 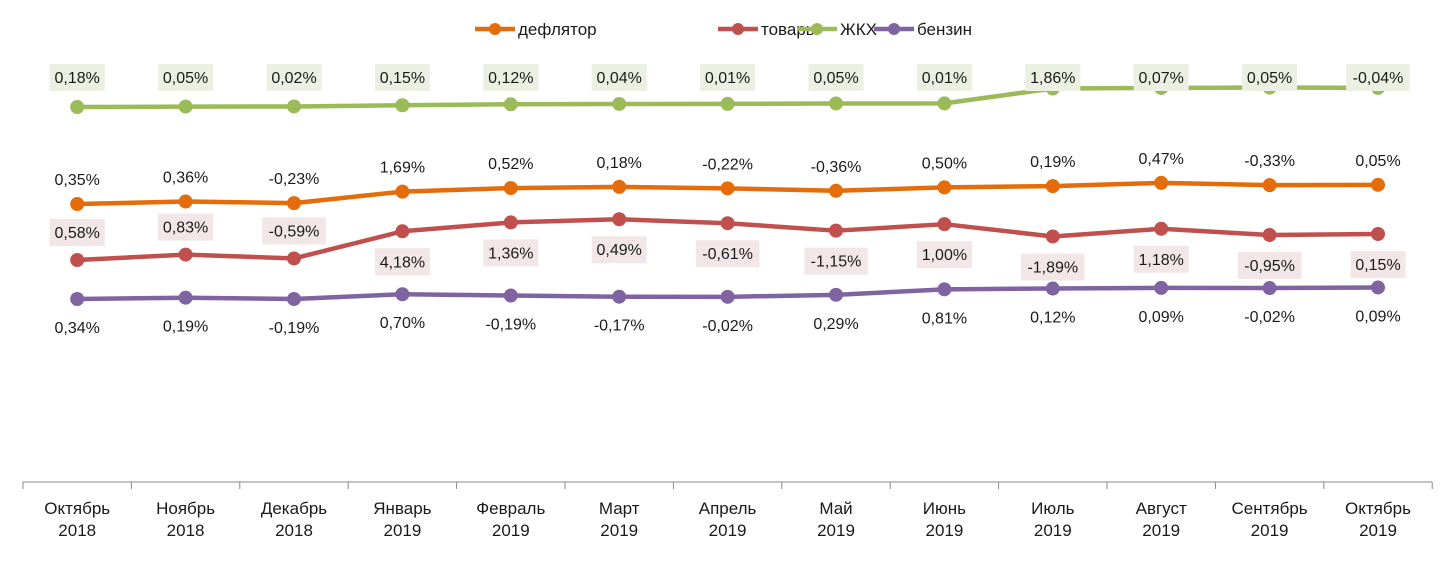 What do you see at coordinates (77, 180) in the screenshot?
I see `data-label: 0,35%` at bounding box center [77, 180].